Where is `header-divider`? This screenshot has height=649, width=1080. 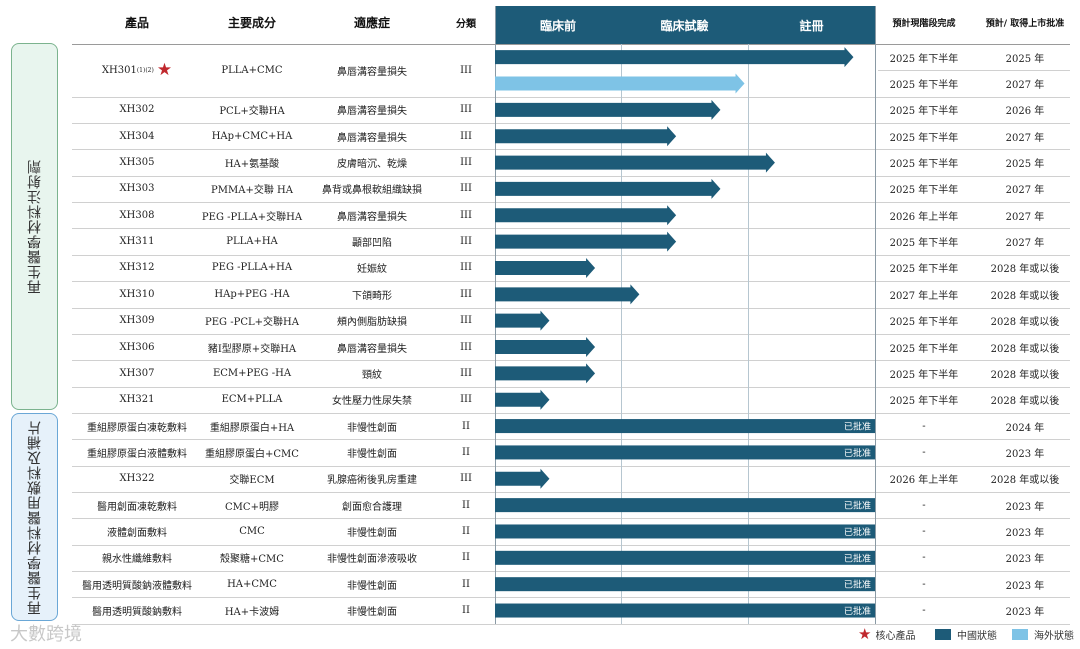 header-divider is located at coordinates (571, 44).